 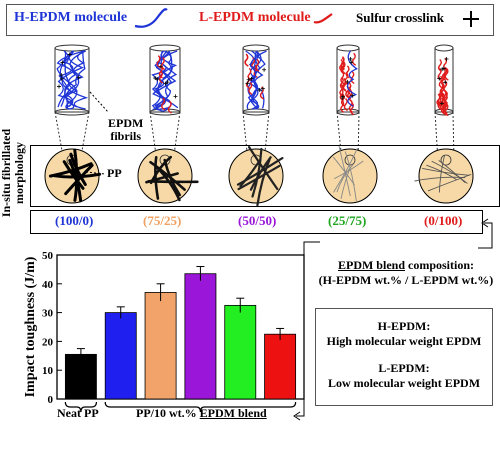 What do you see at coordinates (485, 223) in the screenshot?
I see `connector-arrowhead-upper-icon` at bounding box center [485, 223].